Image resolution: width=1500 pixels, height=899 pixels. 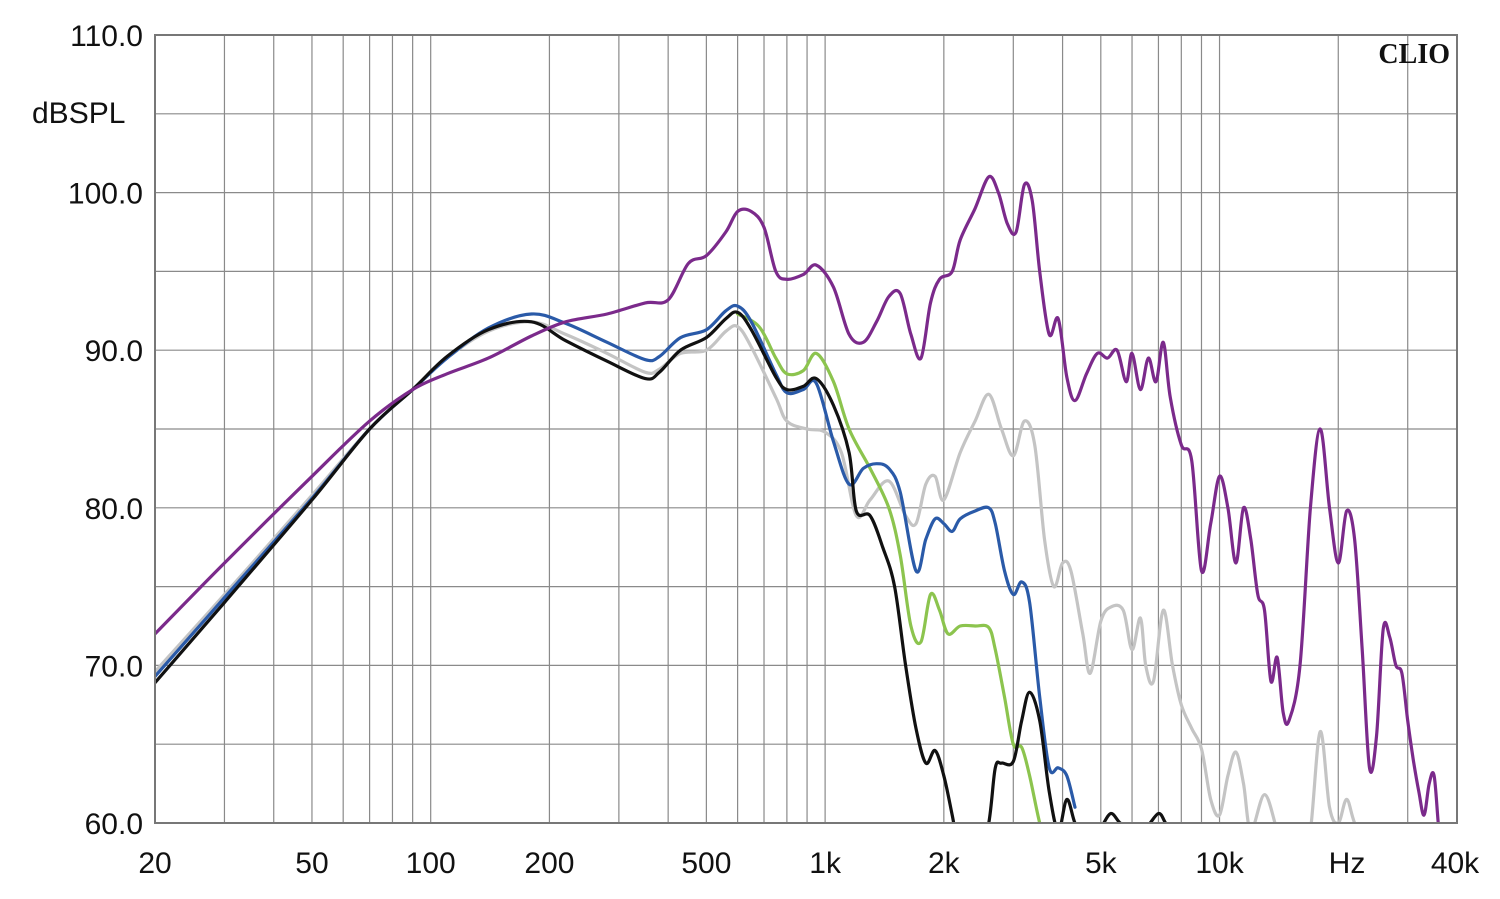 What do you see at coordinates (114, 824) in the screenshot?
I see `y-tick-label: 60.0` at bounding box center [114, 824].